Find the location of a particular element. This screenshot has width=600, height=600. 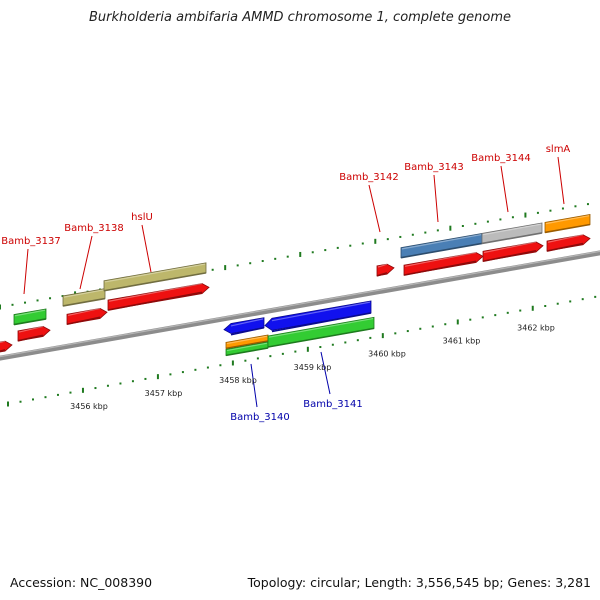

feature-hslu-box is located at coordinates (155, 277).